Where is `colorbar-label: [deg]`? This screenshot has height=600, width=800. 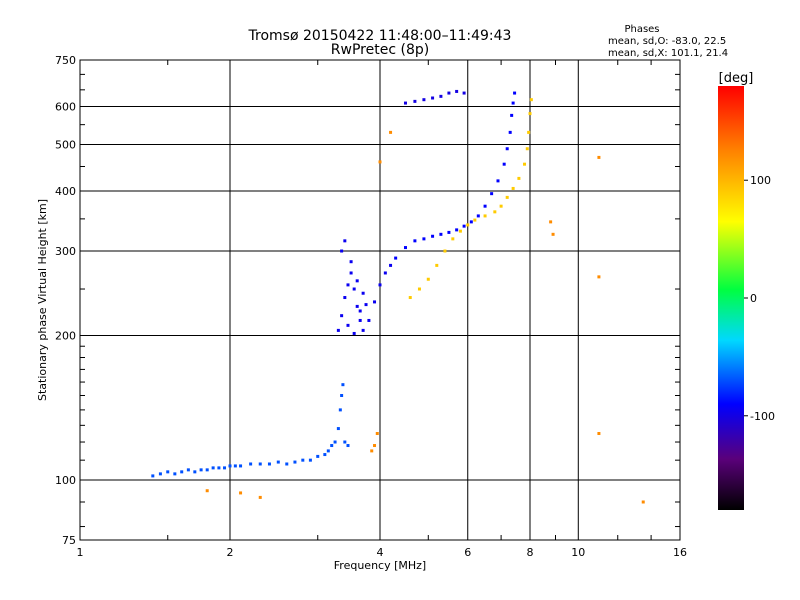 colorbar-label: [deg] is located at coordinates (736, 78).